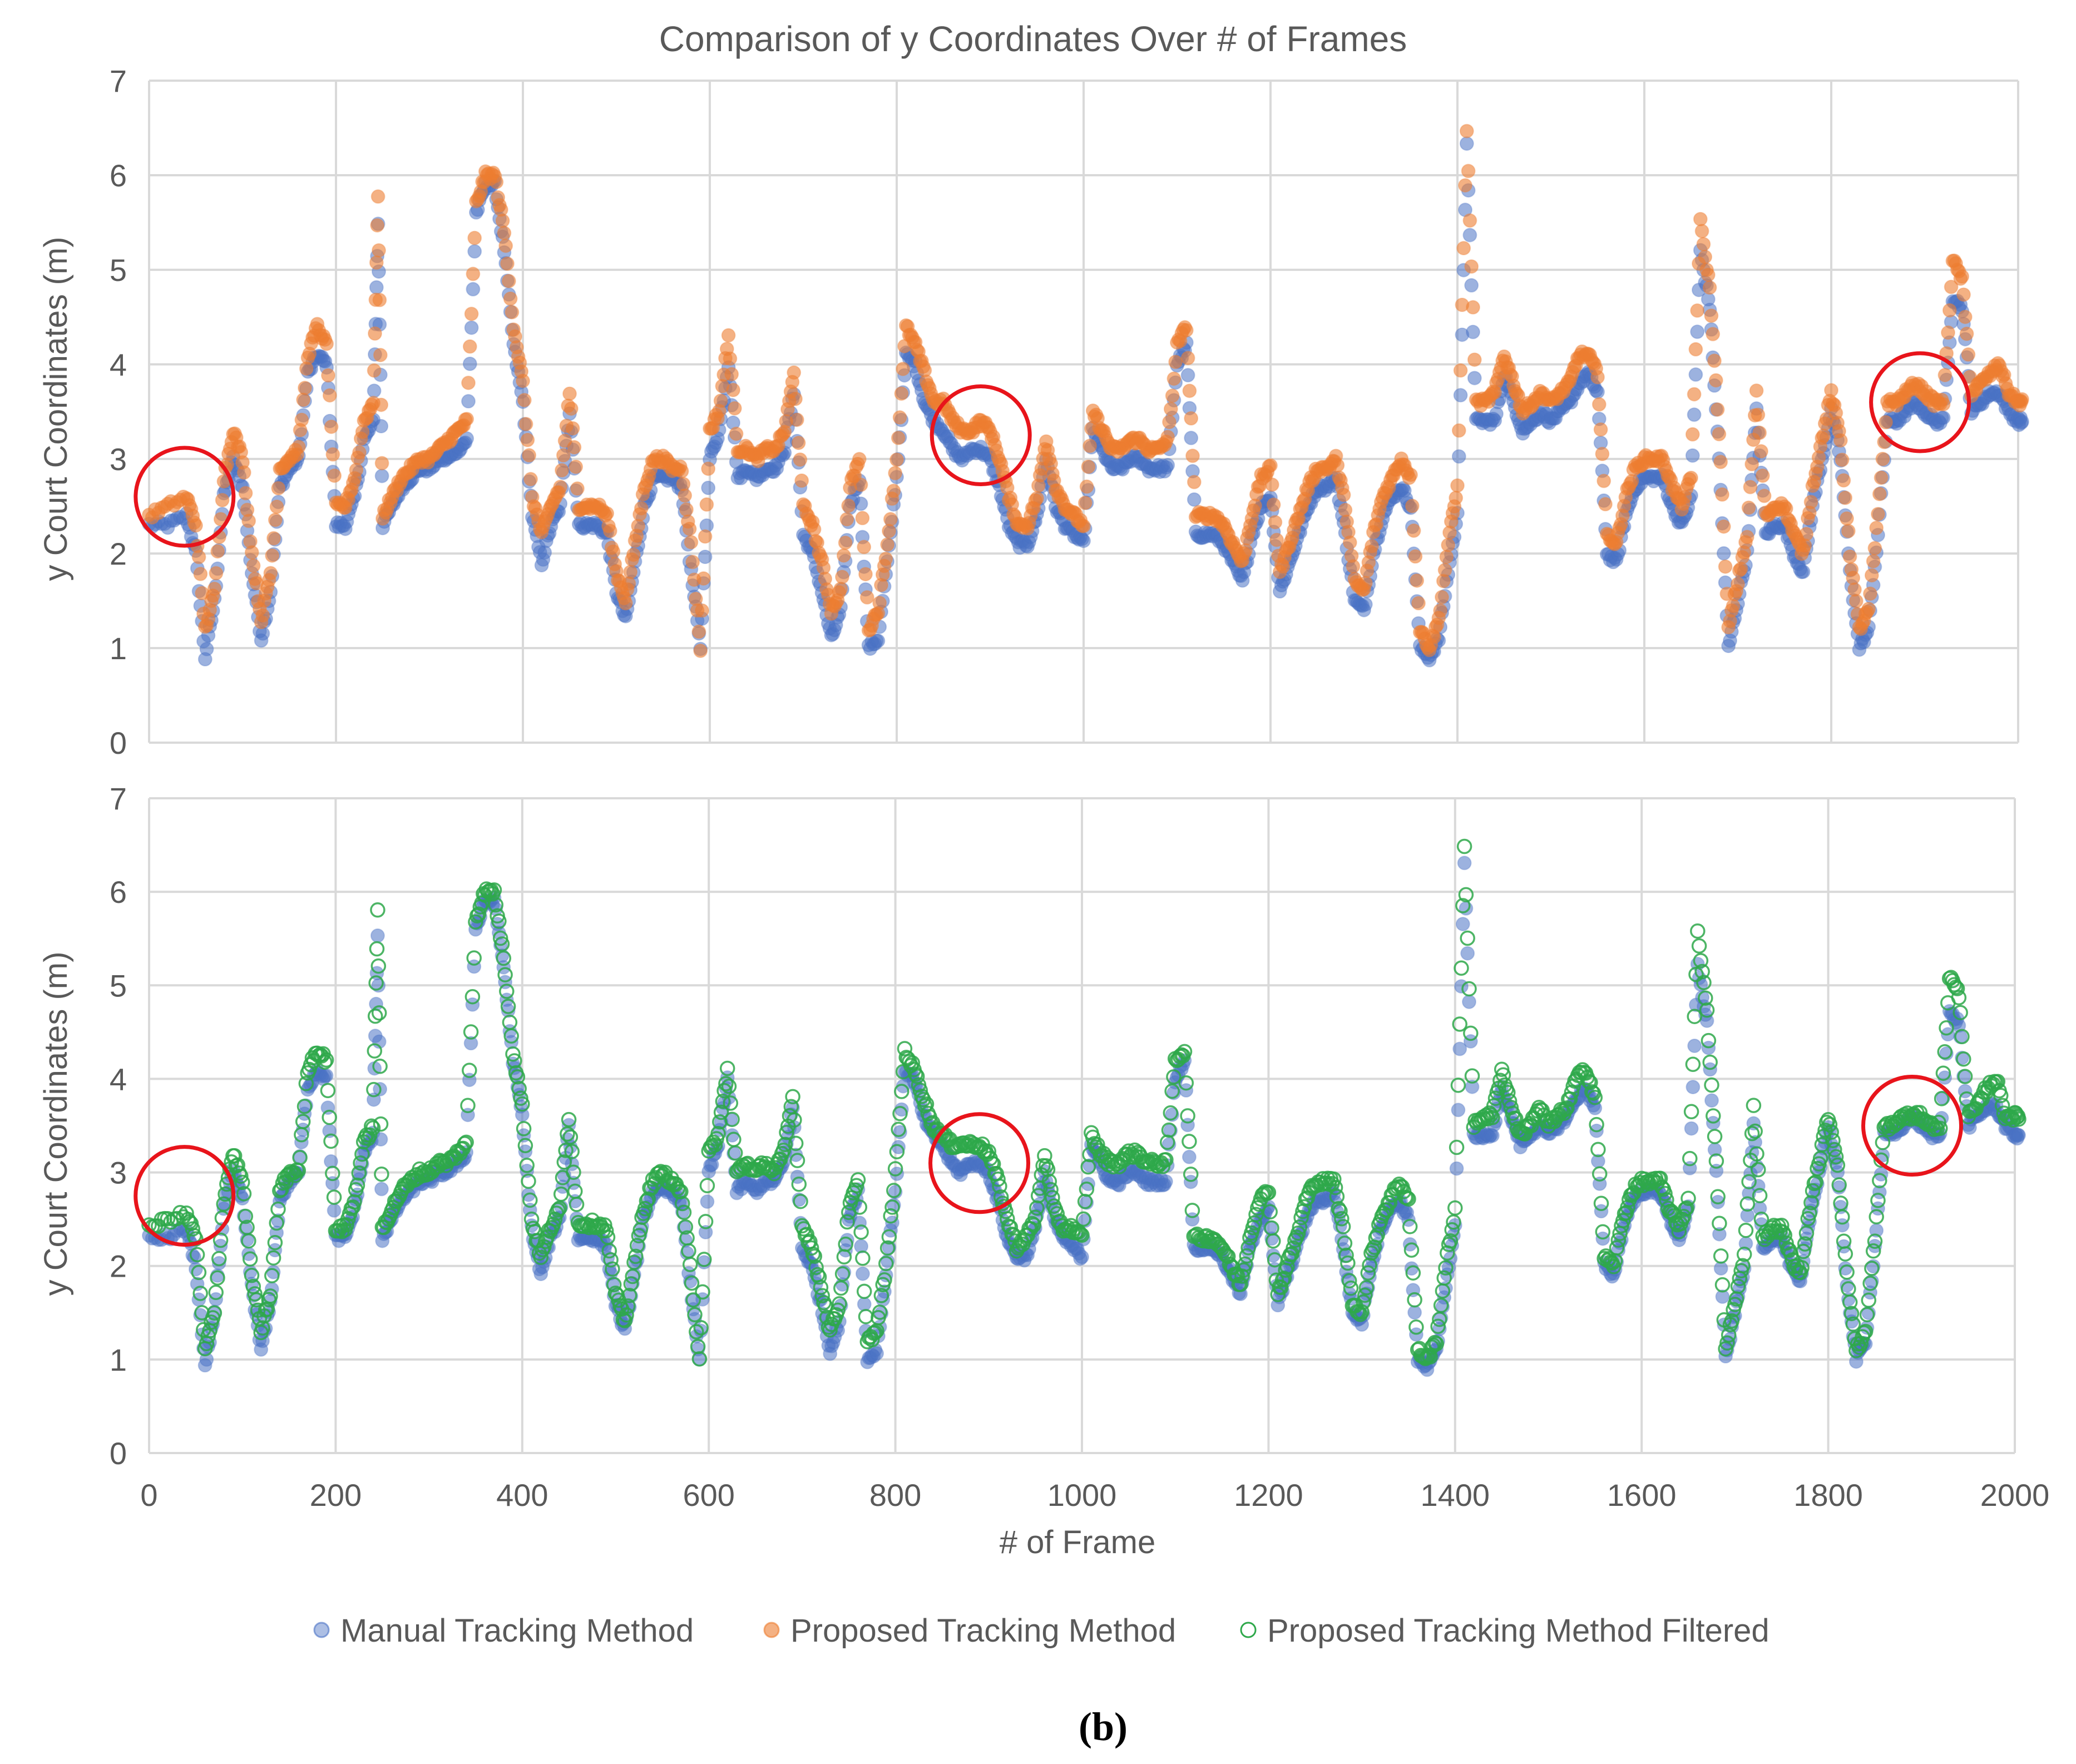 This screenshot has width=2076, height=1764. I want to click on legend-item-filtered: Proposed Tracking Method Filtered, so click(1504, 1631).